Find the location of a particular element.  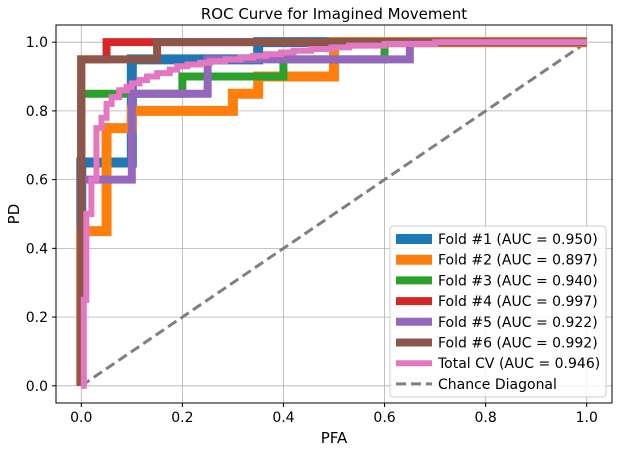

legend-label-5: Fold #6 (AUC = 0.992) is located at coordinates (518, 344).